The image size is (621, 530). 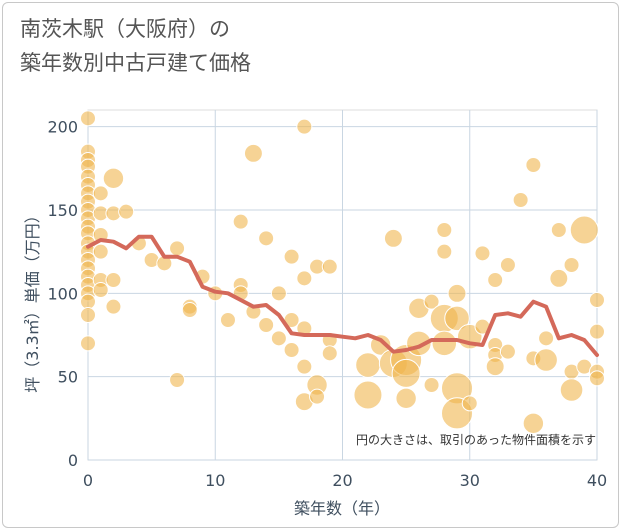 What do you see at coordinates (215, 480) in the screenshot?
I see `x-tick-label: 10` at bounding box center [215, 480].